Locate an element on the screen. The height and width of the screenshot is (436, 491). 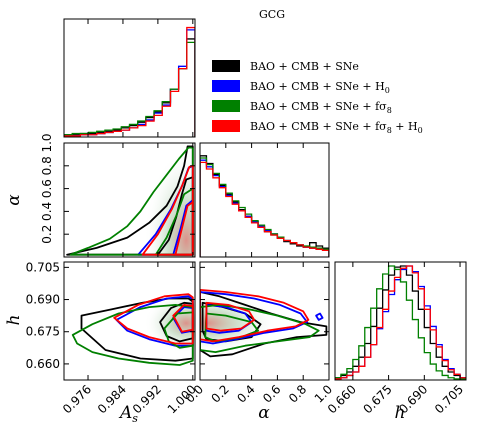
frame-p22 is located at coordinates (400, 321).